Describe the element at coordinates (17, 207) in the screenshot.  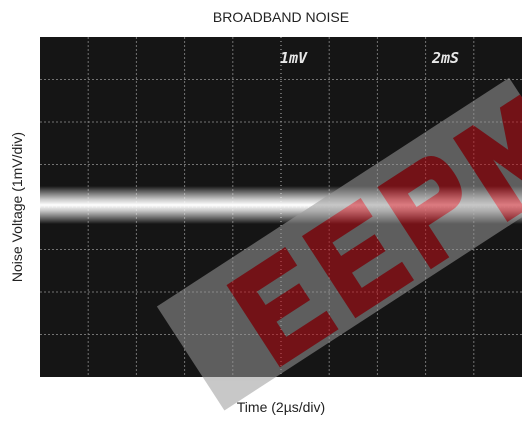
I see `y-axis-label: Noise Voltage (1mV/div)` at that location.